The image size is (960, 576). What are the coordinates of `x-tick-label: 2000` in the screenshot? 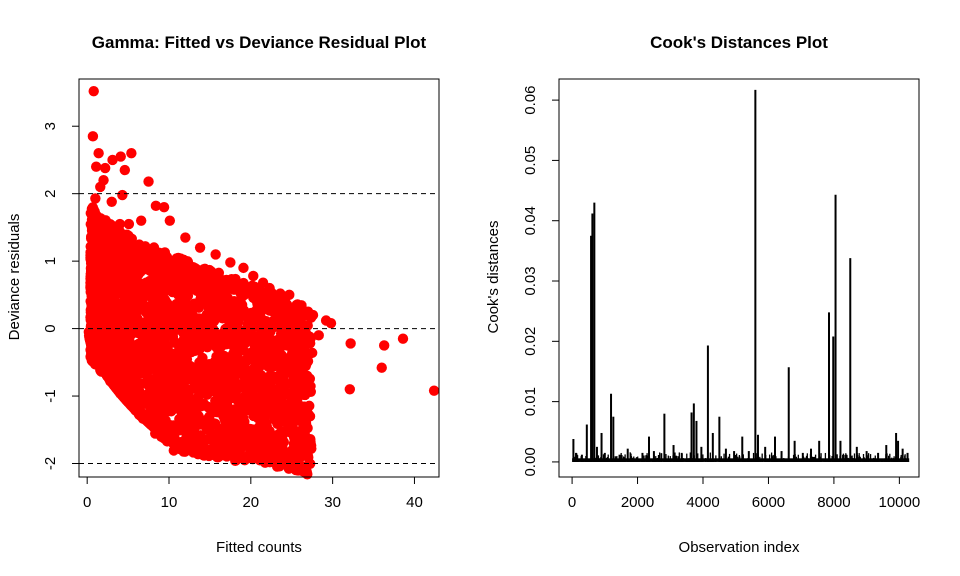 It's located at (637, 502).